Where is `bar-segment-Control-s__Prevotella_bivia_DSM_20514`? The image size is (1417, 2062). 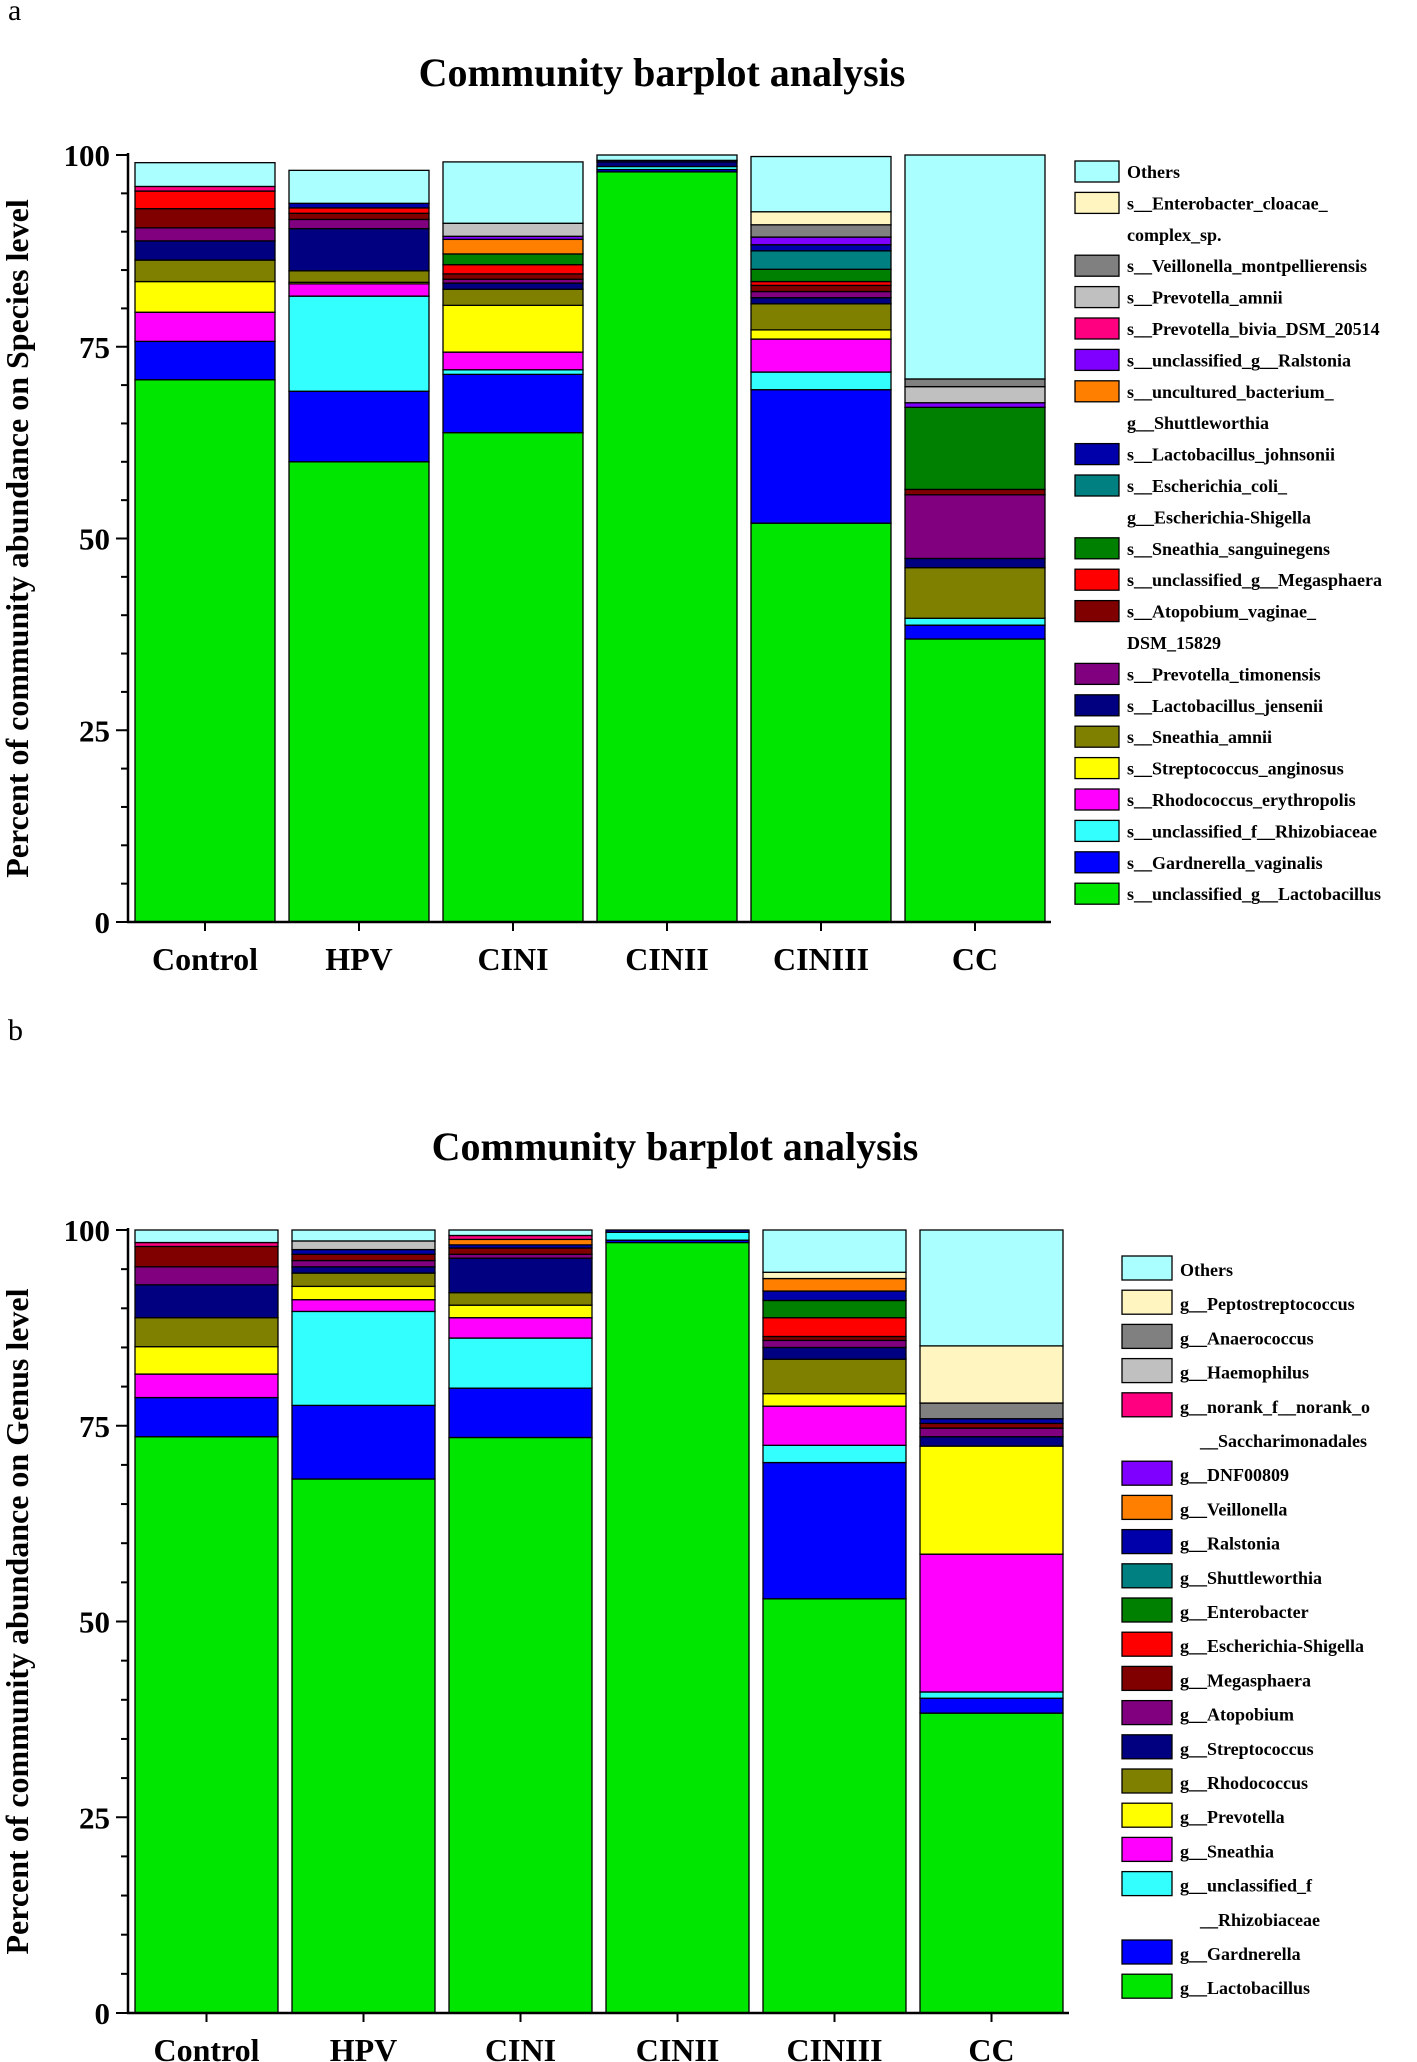 bar-segment-Control-s__Prevotella_bivia_DSM_20514 is located at coordinates (205, 188).